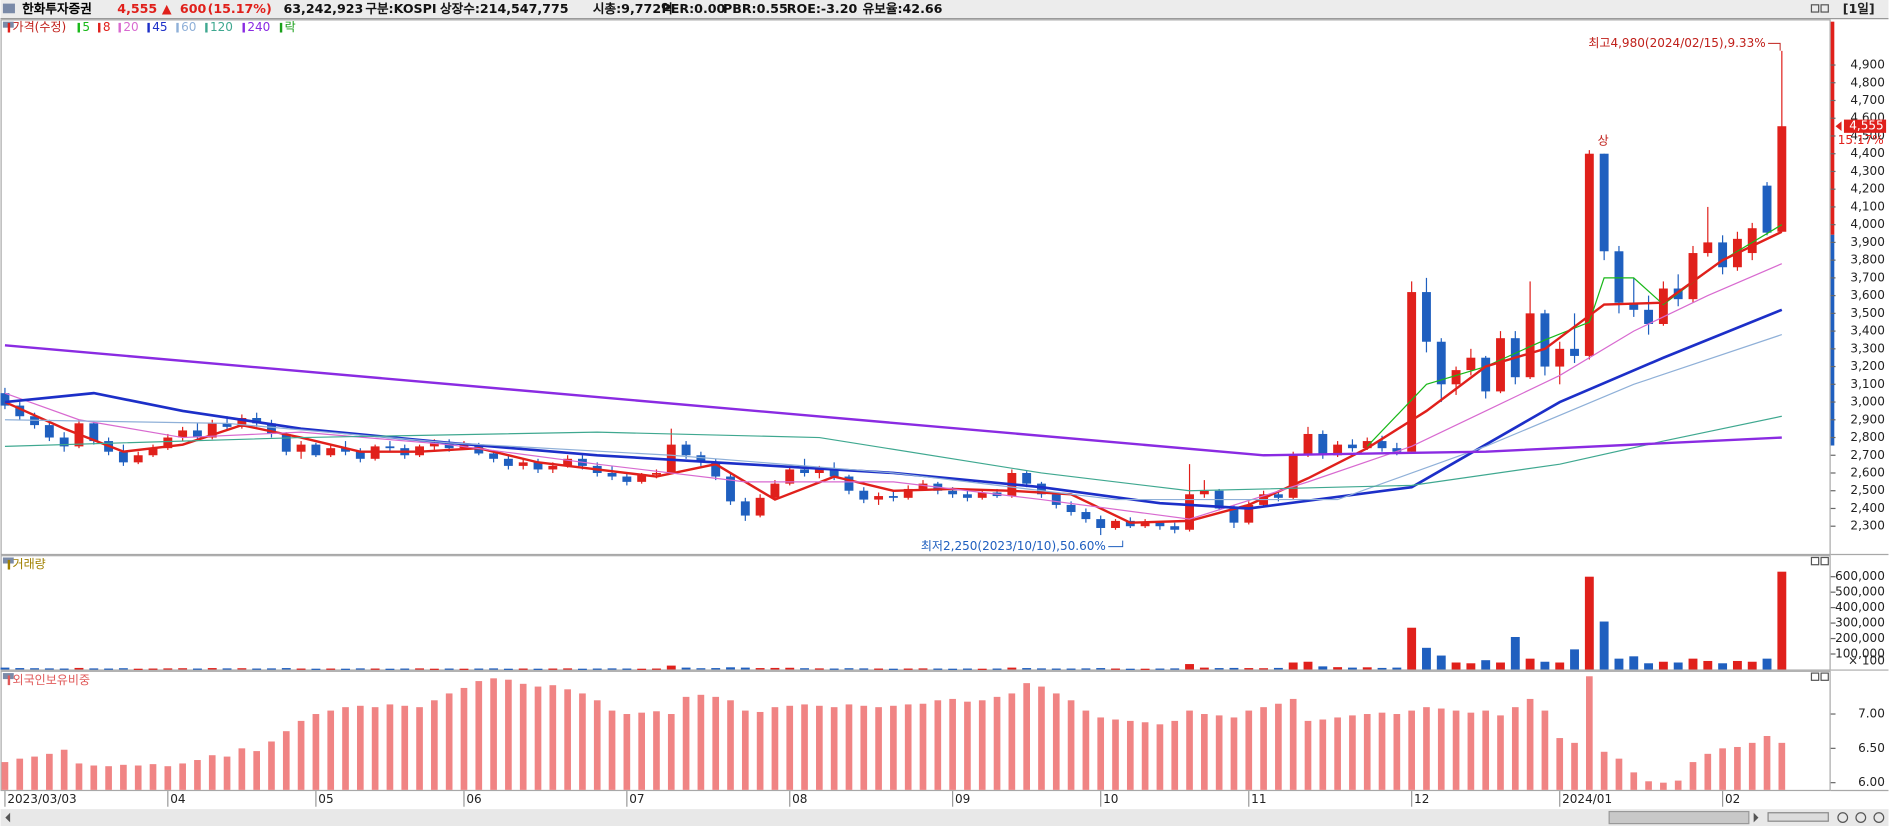 The image size is (1889, 826). What do you see at coordinates (1859, 8) in the screenshot?
I see `period: [1일]` at bounding box center [1859, 8].